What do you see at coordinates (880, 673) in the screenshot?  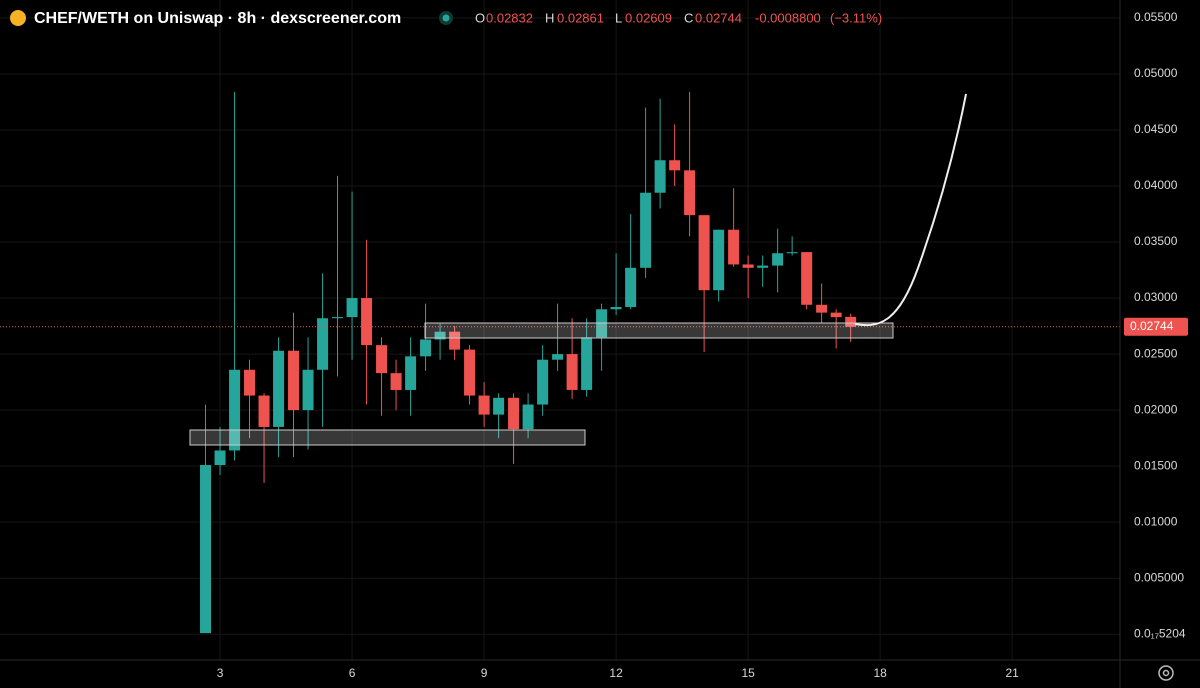 I see `x-tick-label: 18` at bounding box center [880, 673].